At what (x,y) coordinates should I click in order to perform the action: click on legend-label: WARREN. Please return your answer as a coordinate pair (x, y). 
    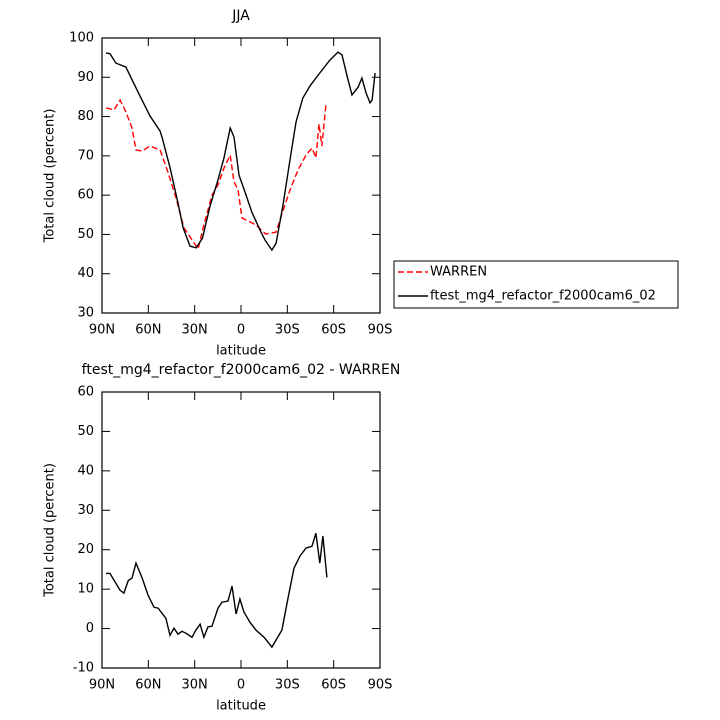
    Looking at the image, I should click on (458, 272).